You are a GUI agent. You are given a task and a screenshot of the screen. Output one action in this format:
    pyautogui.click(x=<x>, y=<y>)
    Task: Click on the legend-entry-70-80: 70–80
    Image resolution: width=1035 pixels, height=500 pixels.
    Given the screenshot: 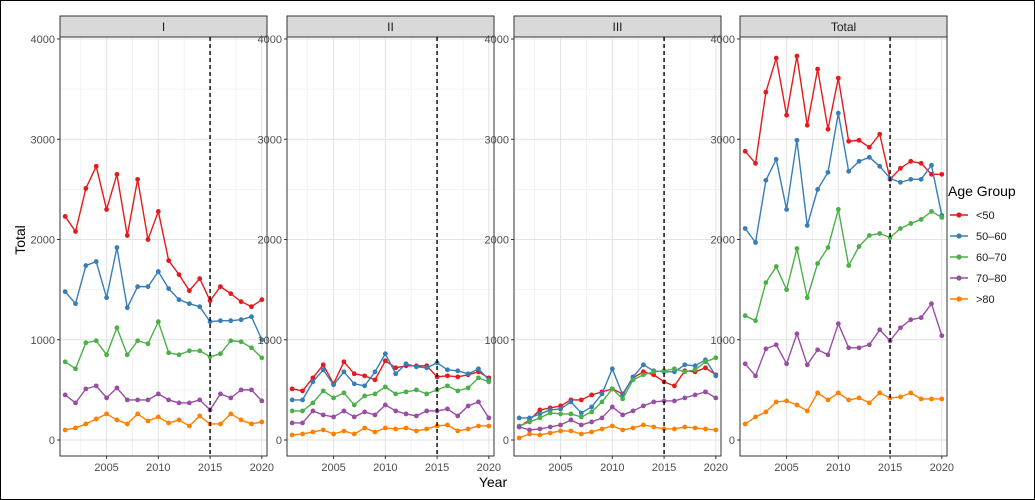 What is the action you would take?
    pyautogui.click(x=978, y=279)
    